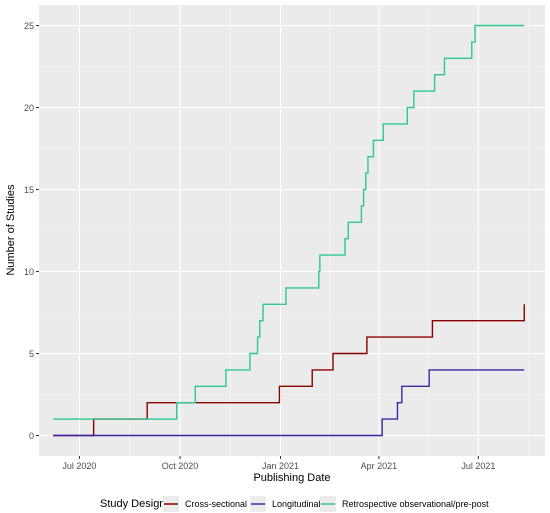 This screenshot has width=550, height=513. Describe the element at coordinates (29, 108) in the screenshot. I see `y-tick-label: 20` at that location.